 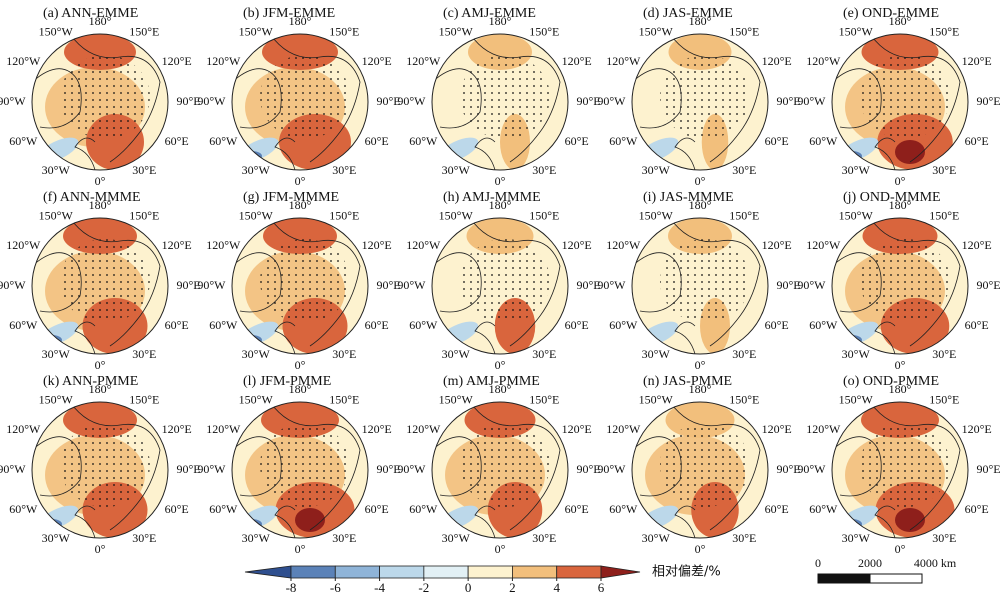 What do you see at coordinates (601, 587) in the screenshot?
I see `colorbar-tick-label: 6` at bounding box center [601, 587].